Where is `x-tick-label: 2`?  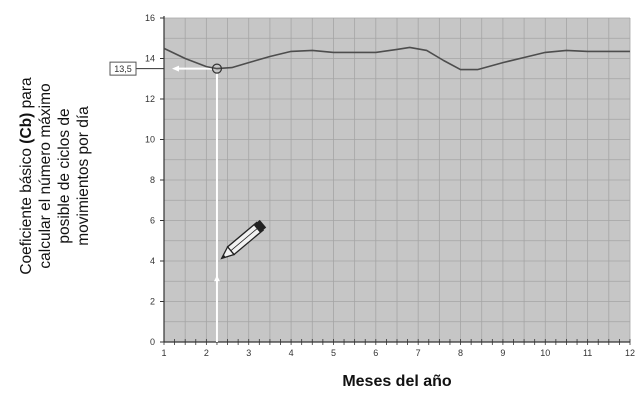 x-tick-label: 2 is located at coordinates (206, 353).